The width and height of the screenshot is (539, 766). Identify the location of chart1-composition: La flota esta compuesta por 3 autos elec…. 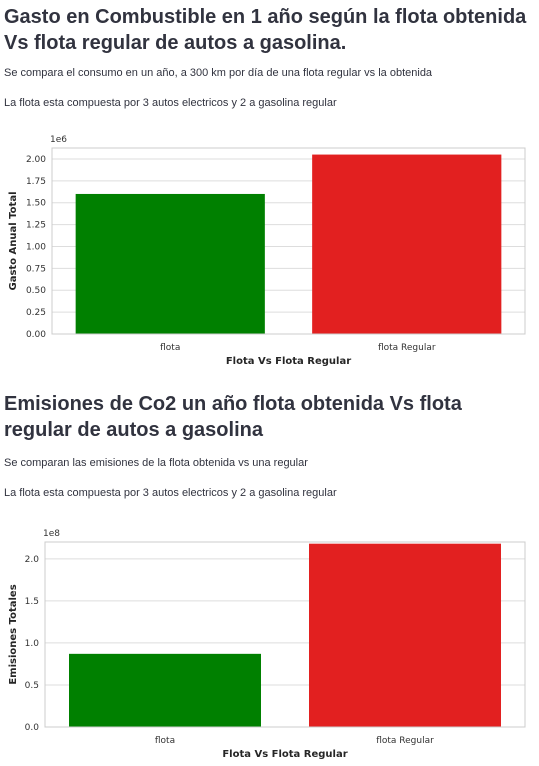
(170, 103).